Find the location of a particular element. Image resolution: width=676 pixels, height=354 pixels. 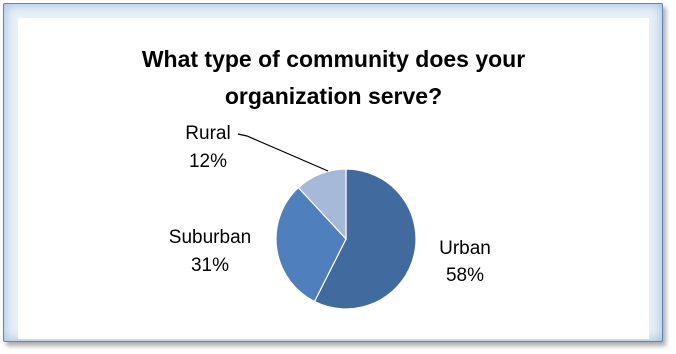

chart-title-line-2: organization serve? is located at coordinates (333, 96).